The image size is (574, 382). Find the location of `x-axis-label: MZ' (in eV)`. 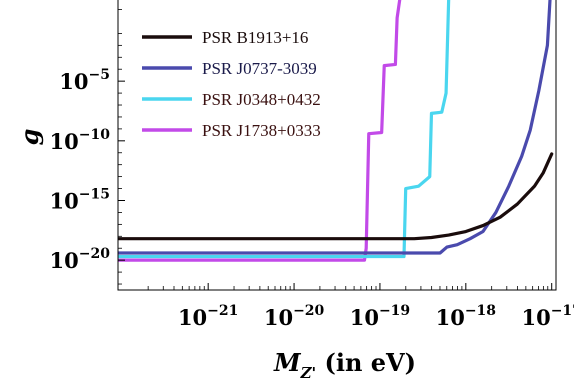

x-axis-label: MZ' (in eV) is located at coordinates (344, 365).